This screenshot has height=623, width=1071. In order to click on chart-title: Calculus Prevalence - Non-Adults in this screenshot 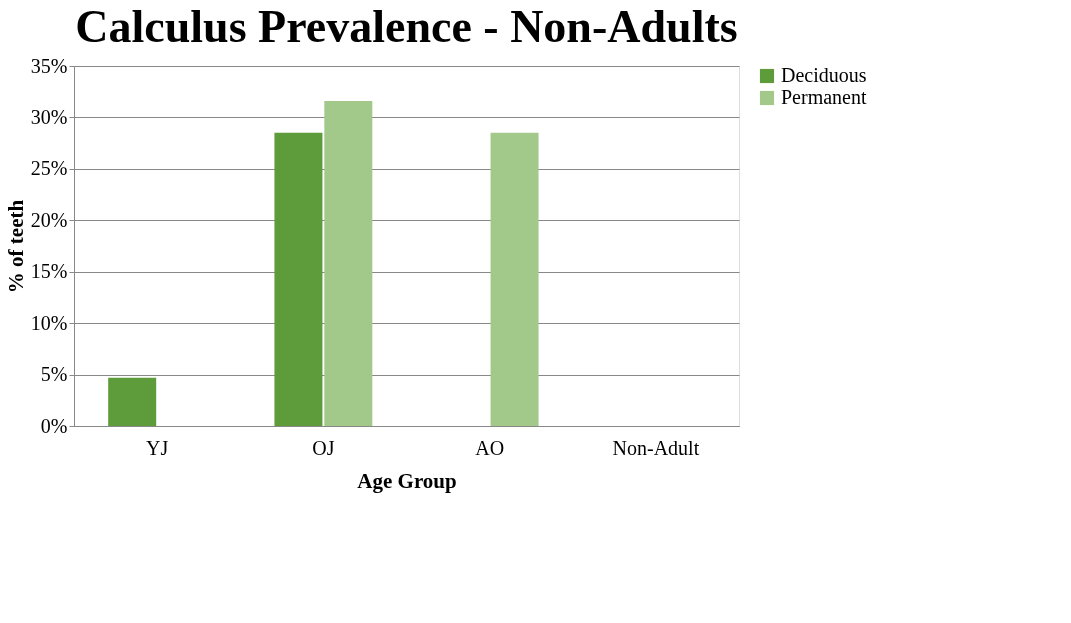, I will do `click(406, 26)`.